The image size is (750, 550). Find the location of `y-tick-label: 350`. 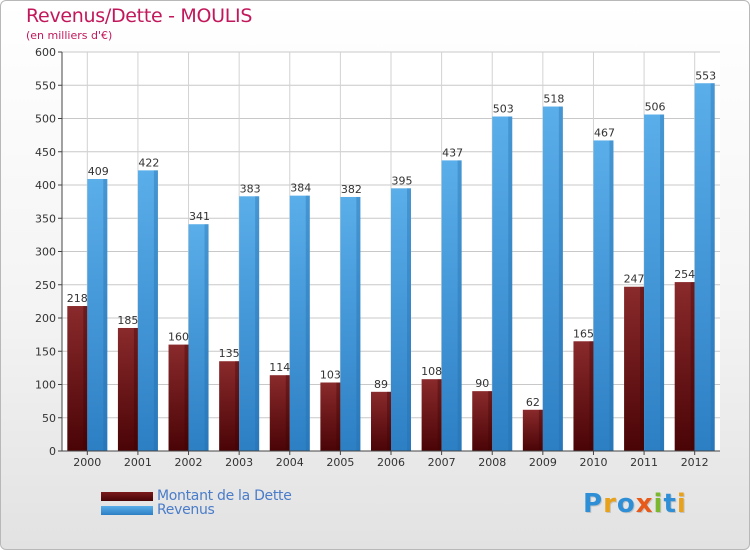

y-tick-label: 350 is located at coordinates (45, 218).